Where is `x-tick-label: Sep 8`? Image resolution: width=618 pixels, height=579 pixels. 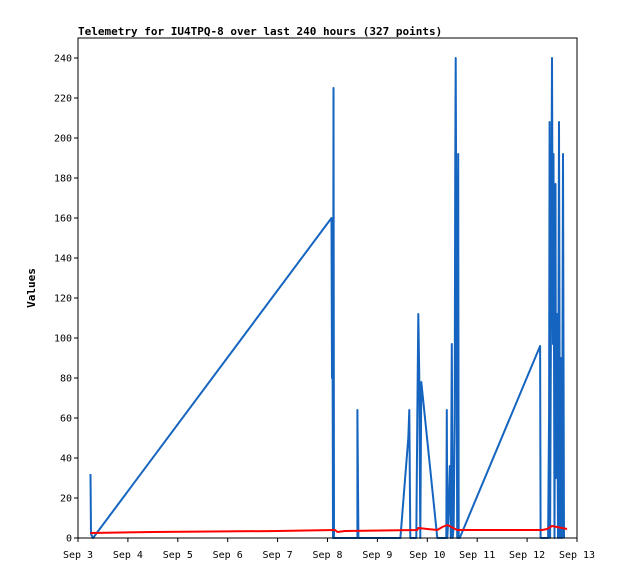 x-tick-label: Sep 8 is located at coordinates (327, 555).